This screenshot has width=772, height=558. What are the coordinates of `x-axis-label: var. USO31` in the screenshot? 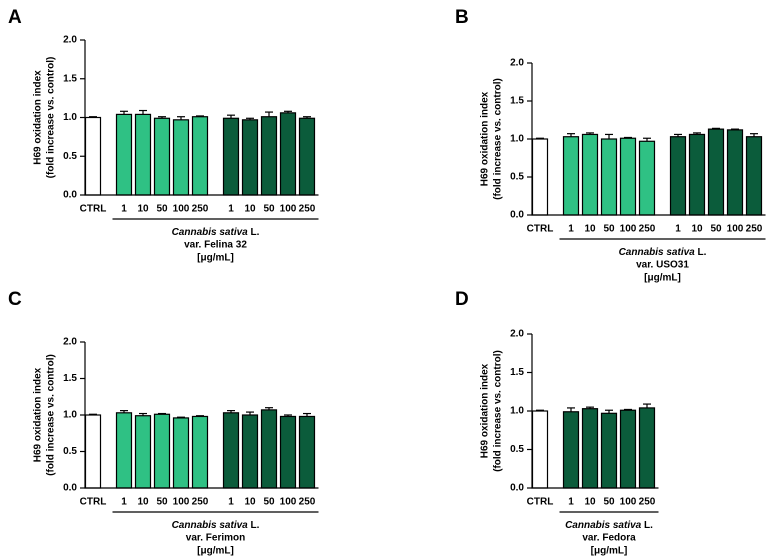 It's located at (662, 265).